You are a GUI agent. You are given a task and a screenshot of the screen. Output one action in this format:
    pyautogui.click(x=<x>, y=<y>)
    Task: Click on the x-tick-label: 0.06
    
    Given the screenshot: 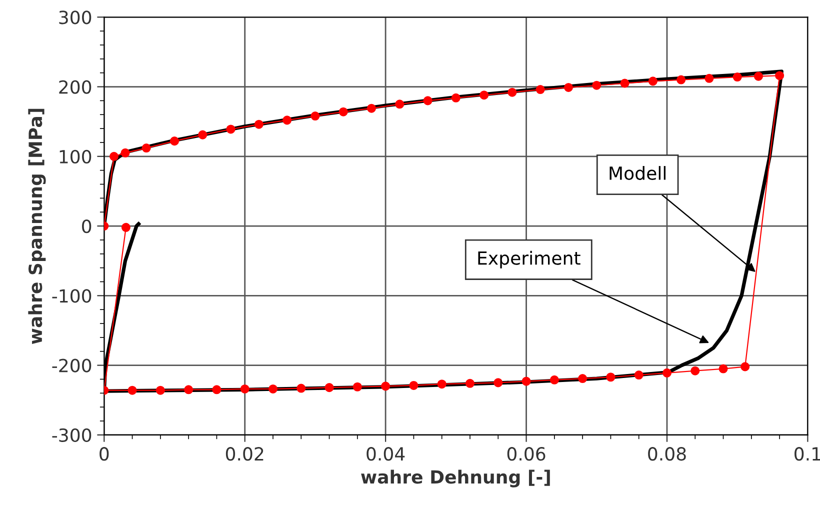 What is the action you would take?
    pyautogui.click(x=526, y=454)
    